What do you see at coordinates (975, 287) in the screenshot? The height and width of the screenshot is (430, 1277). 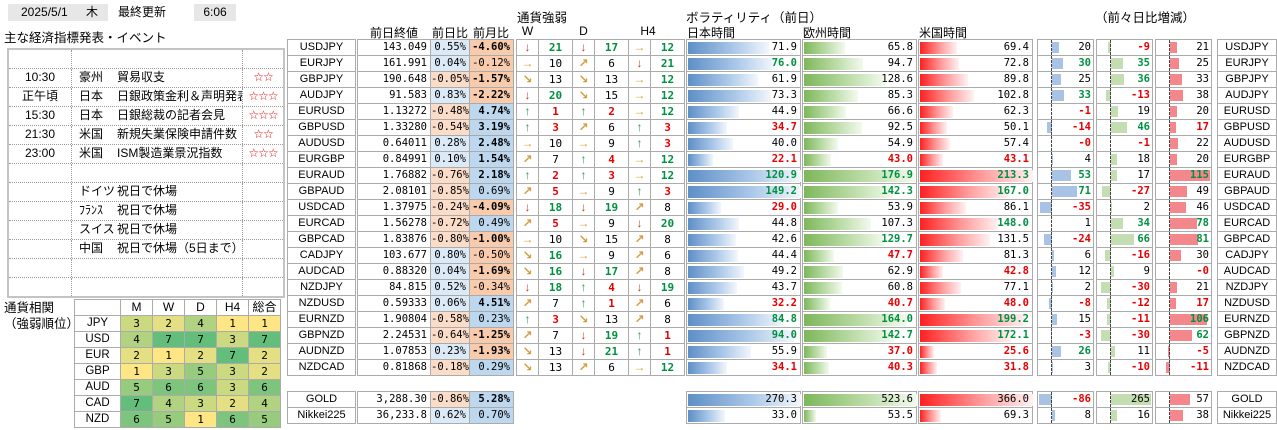 I see `vol-cell: 77.1` at bounding box center [975, 287].